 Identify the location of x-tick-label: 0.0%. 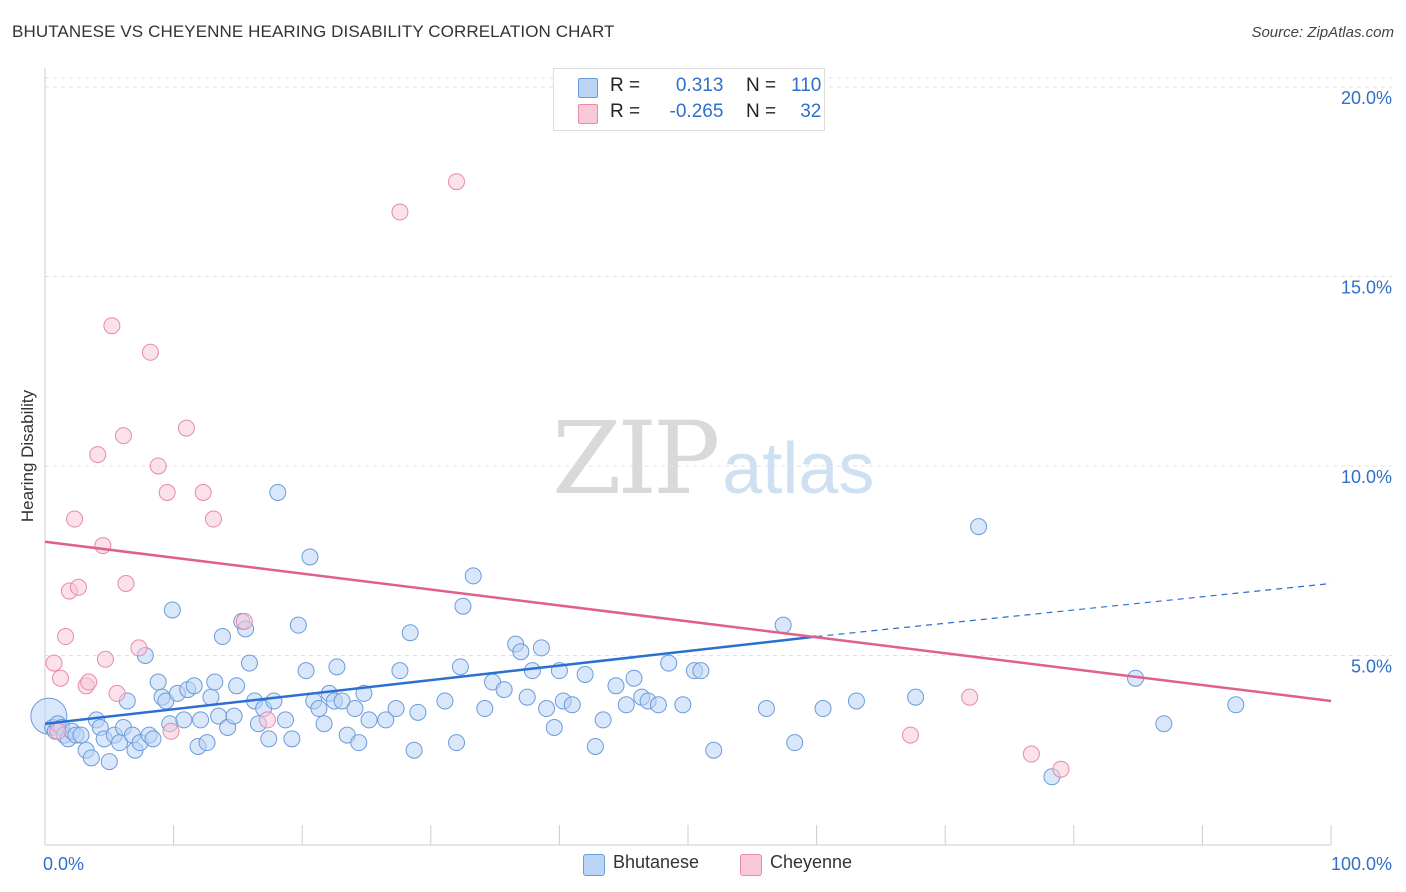
(63, 864).